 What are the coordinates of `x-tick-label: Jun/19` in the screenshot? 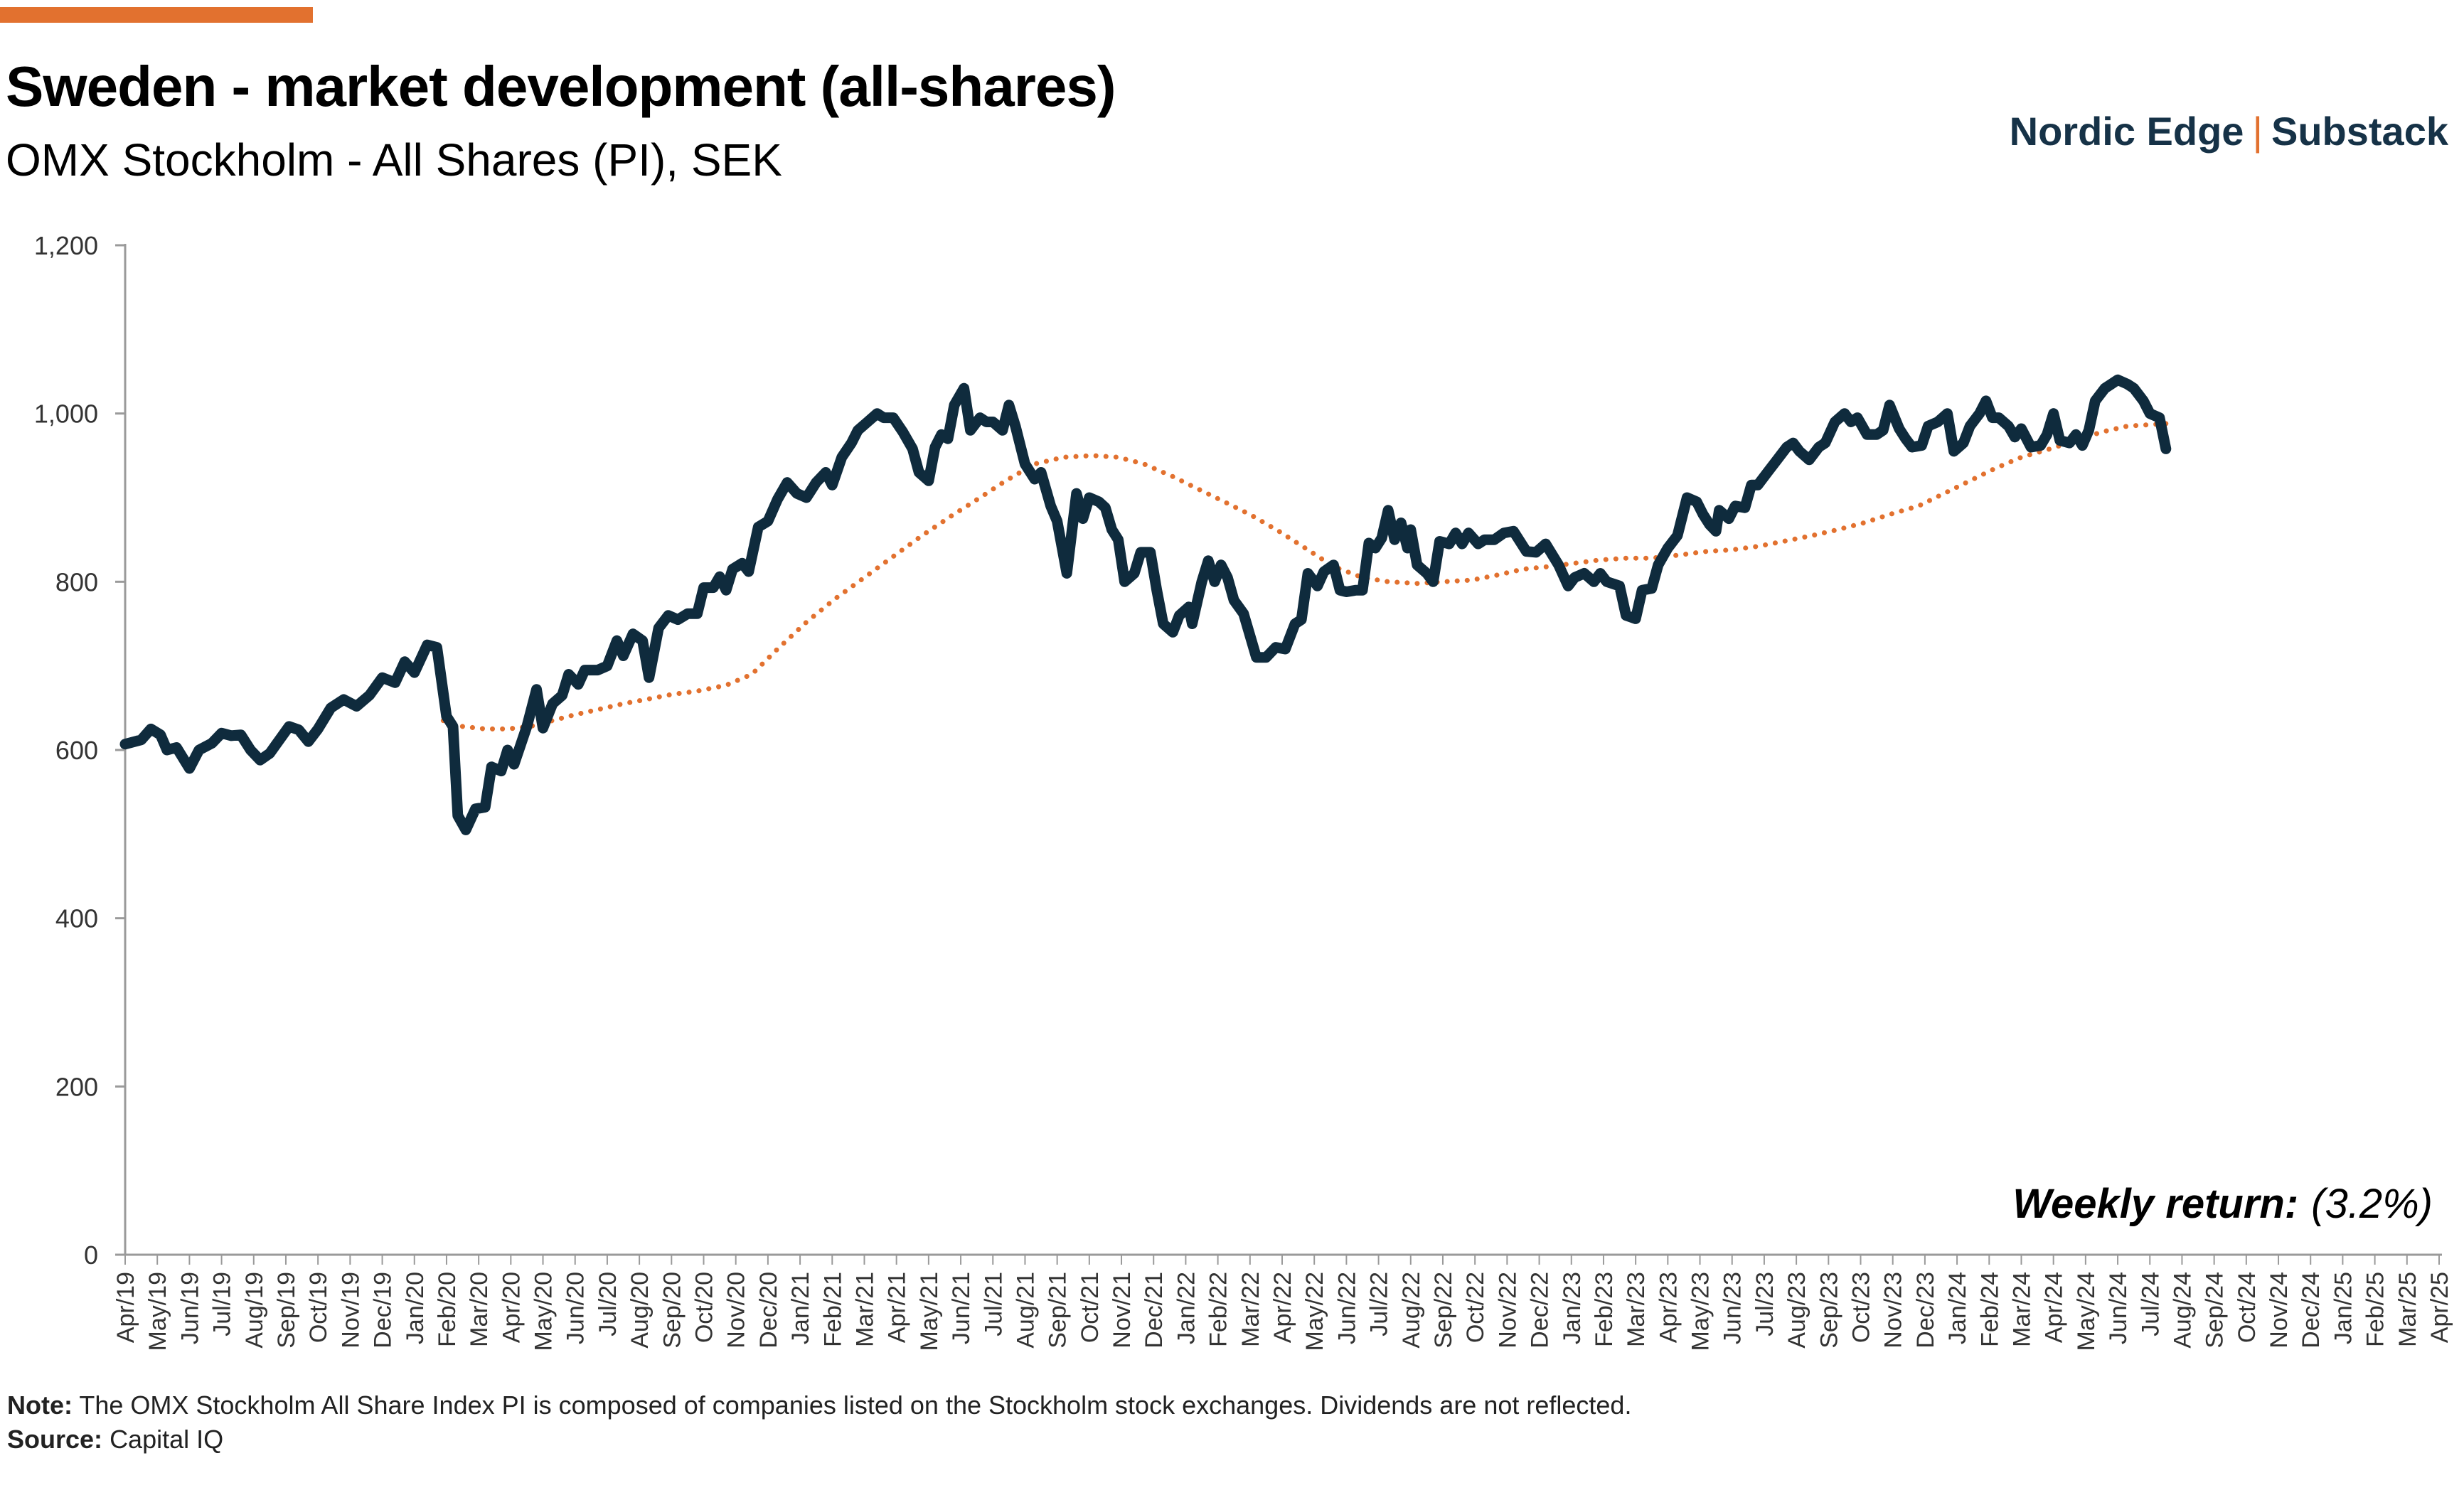 It's located at (189, 1308).